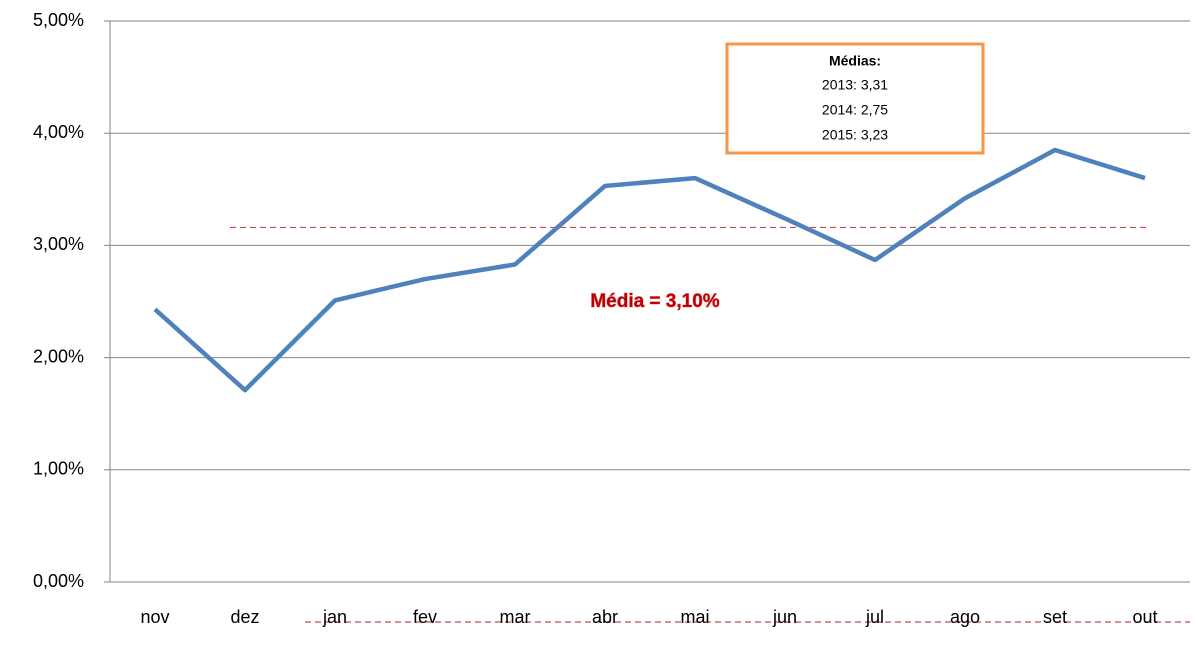  Describe the element at coordinates (58, 244) in the screenshot. I see `y-tick-label: 3,00%` at that location.